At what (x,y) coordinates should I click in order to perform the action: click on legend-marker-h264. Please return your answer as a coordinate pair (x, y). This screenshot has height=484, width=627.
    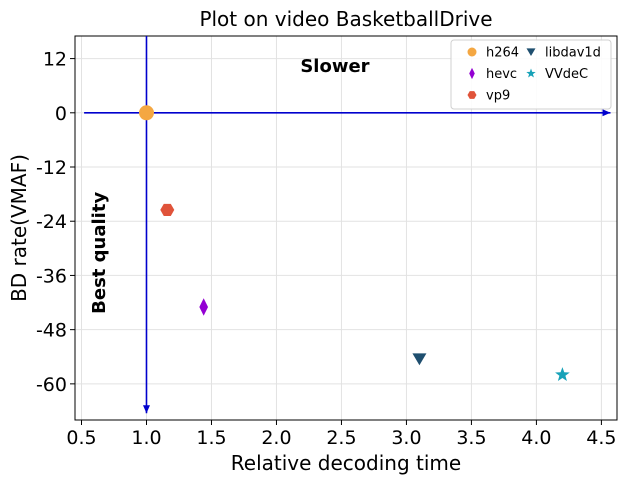
    Looking at the image, I should click on (472, 52).